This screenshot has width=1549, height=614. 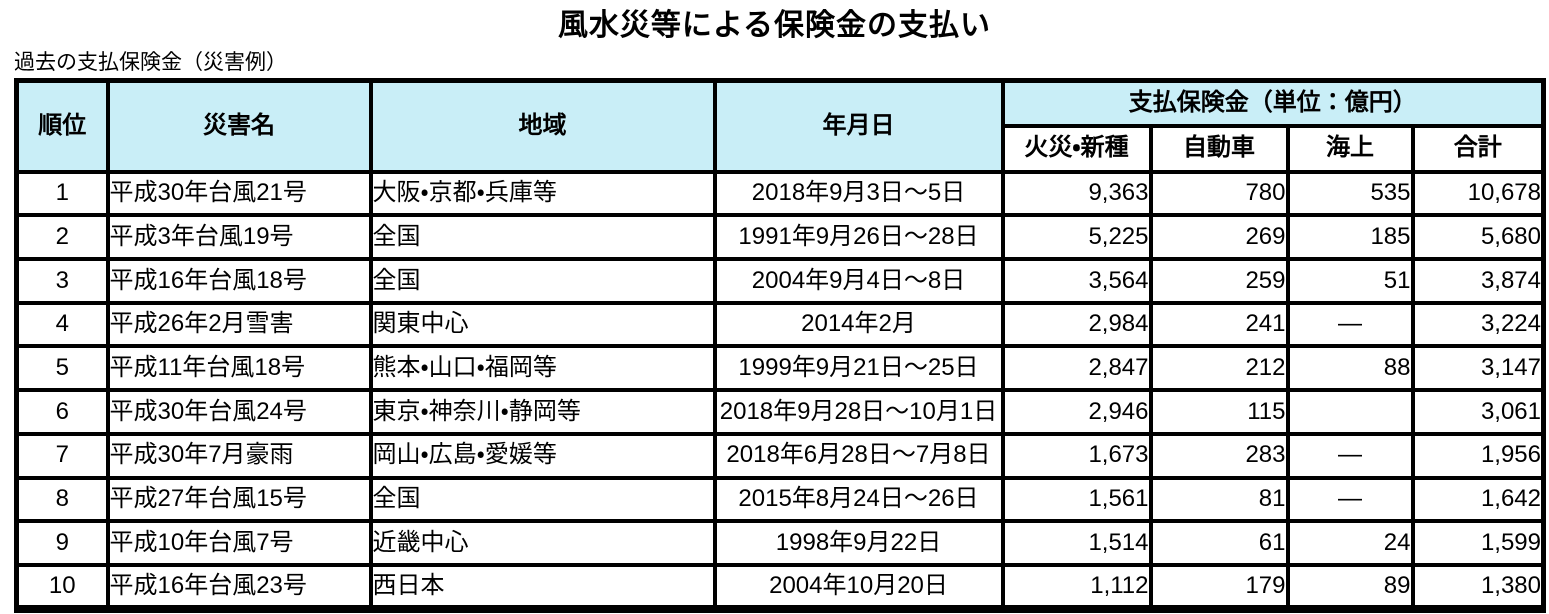 I want to click on region-cell: 近畿中心, so click(x=542, y=543).